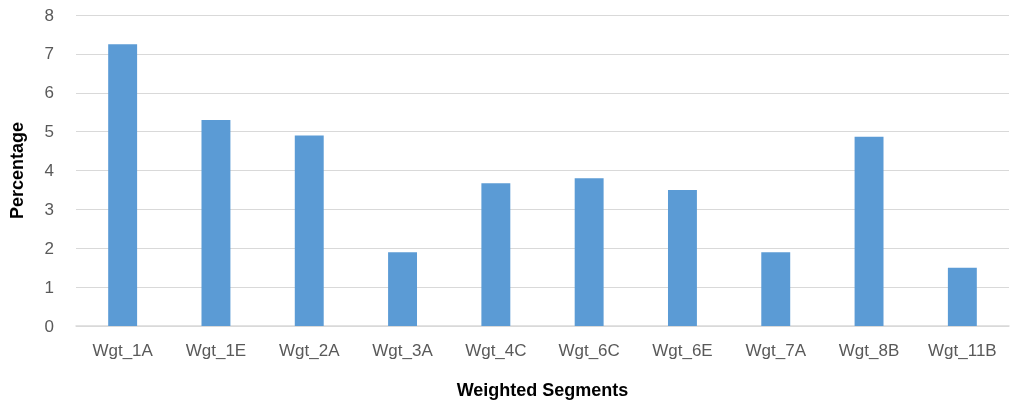 This screenshot has width=1023, height=414. Describe the element at coordinates (589, 350) in the screenshot. I see `x-tick-label: Wgt_6C` at that location.